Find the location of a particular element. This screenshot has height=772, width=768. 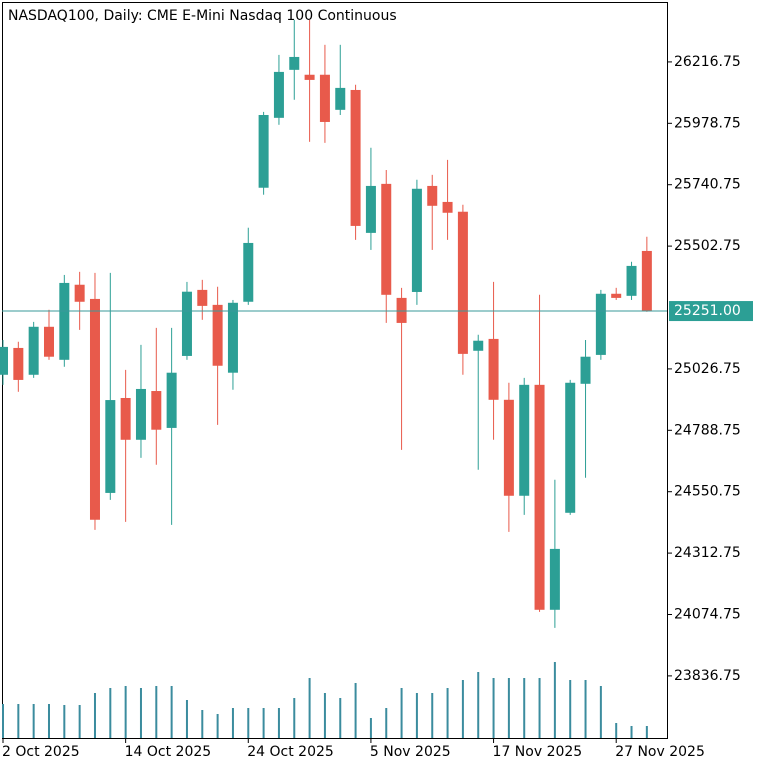

y-tick-label: 24788.75 is located at coordinates (707, 430).